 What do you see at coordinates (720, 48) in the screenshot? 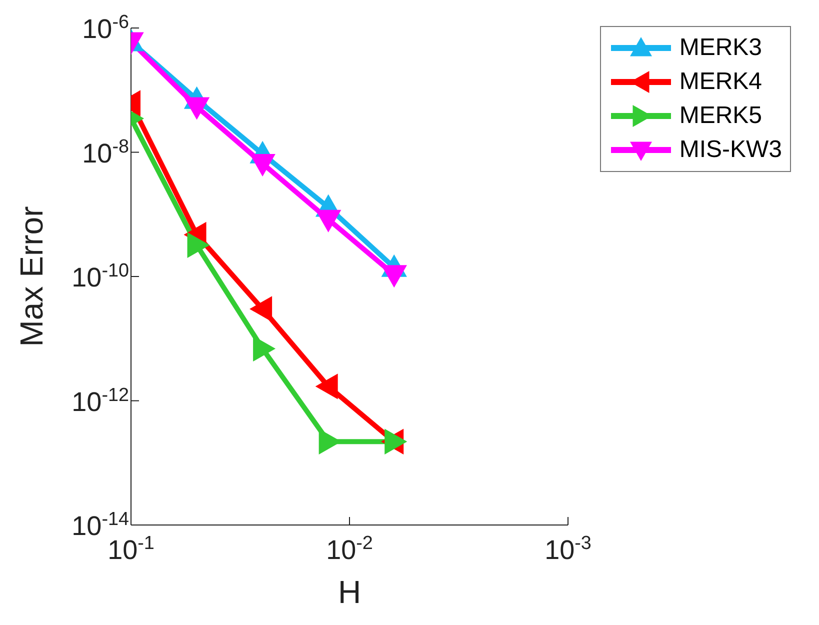
I see `legend-label: MERK3` at bounding box center [720, 48].